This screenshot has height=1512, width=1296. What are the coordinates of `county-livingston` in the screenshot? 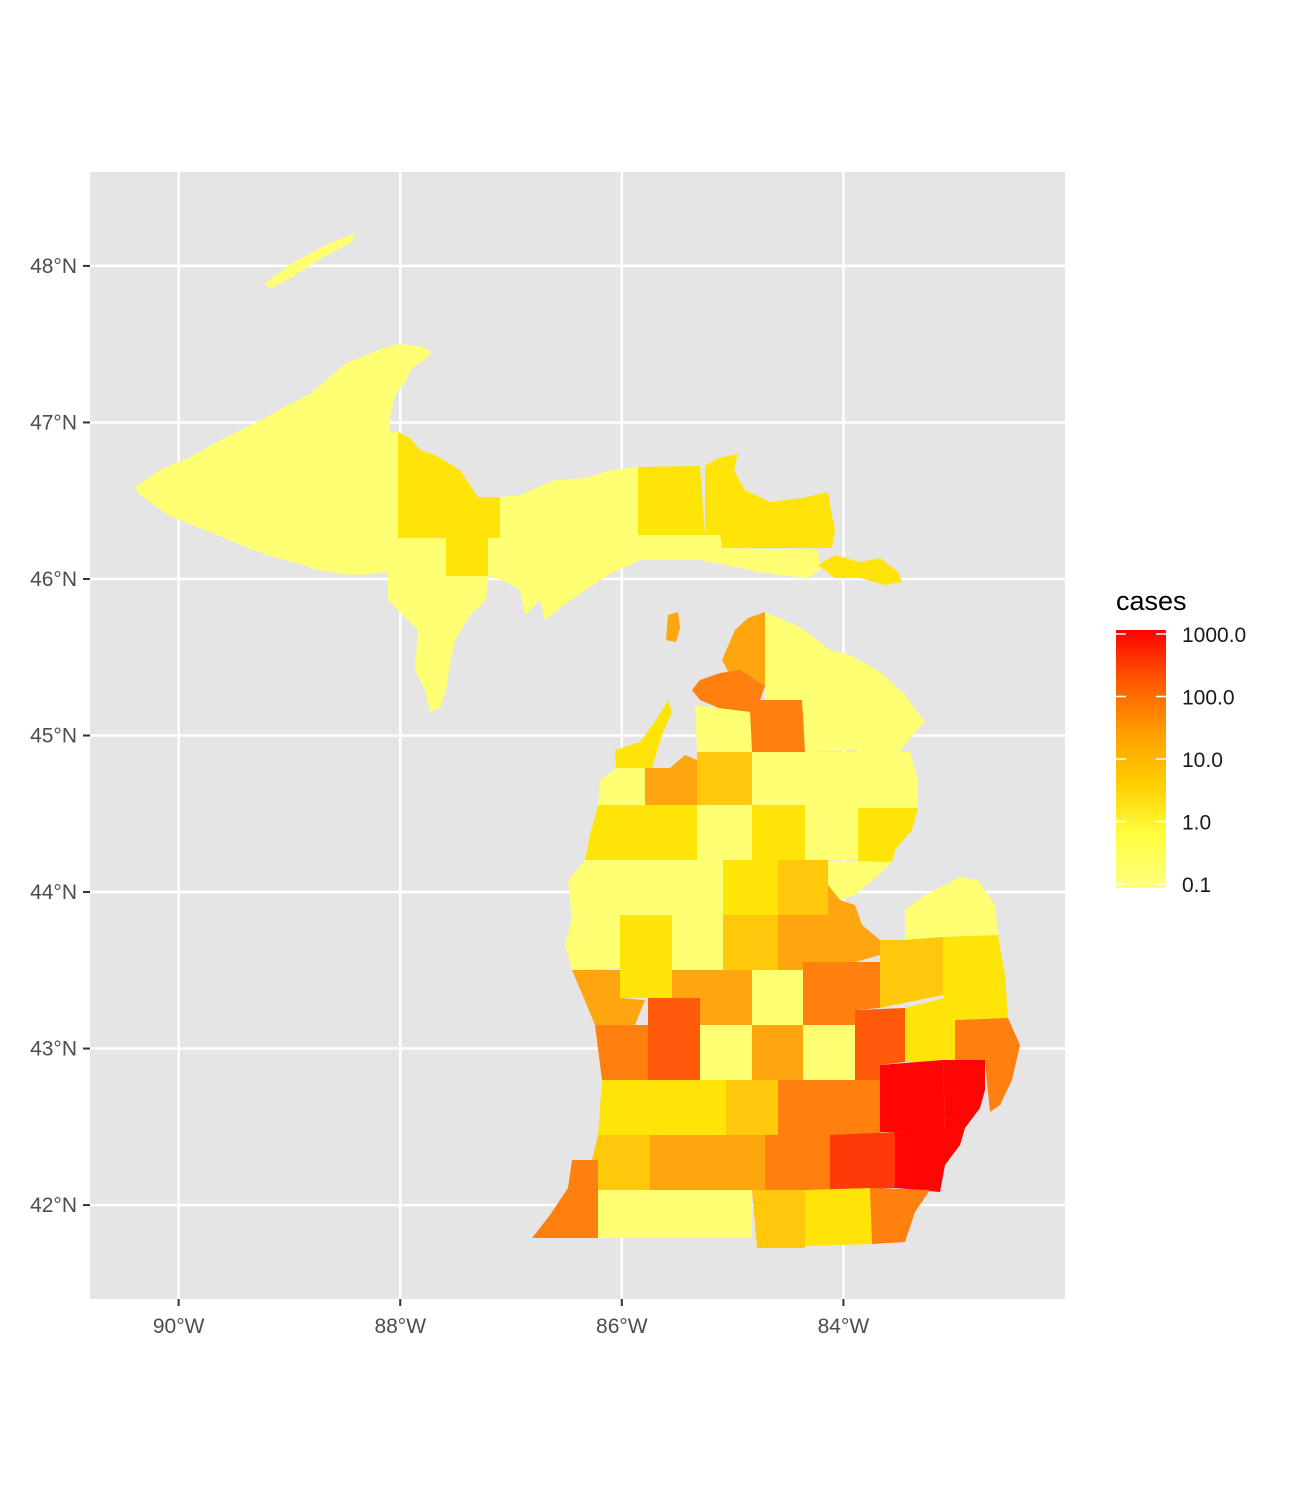 It's located at (855, 1107).